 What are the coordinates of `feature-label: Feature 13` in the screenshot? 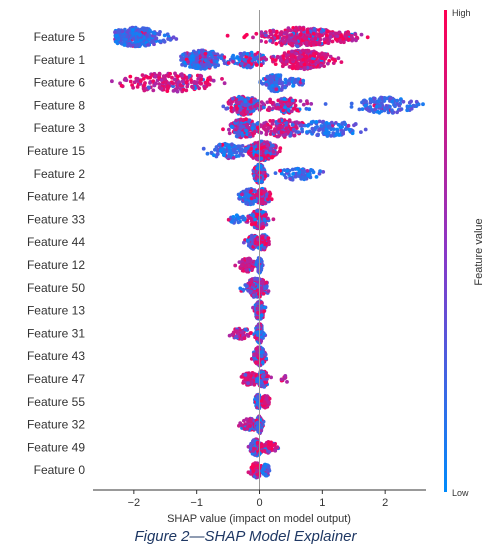 It's located at (56, 311).